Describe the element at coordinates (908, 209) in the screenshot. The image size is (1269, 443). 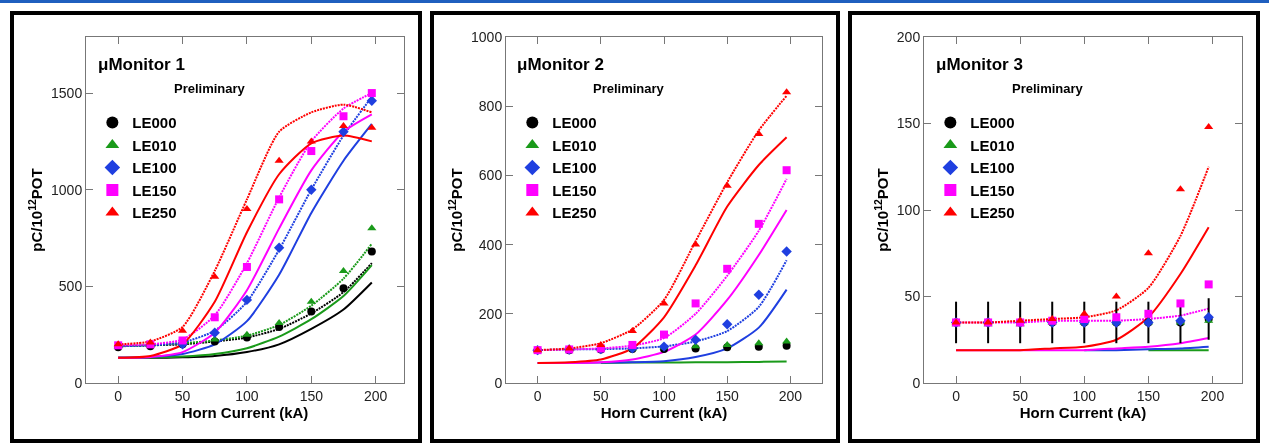
I see `y-tick-label: 100` at that location.